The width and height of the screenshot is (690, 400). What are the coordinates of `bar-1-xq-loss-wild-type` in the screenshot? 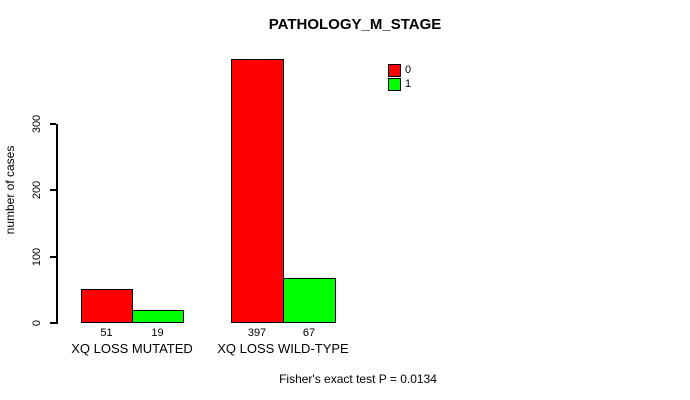 It's located at (309, 300).